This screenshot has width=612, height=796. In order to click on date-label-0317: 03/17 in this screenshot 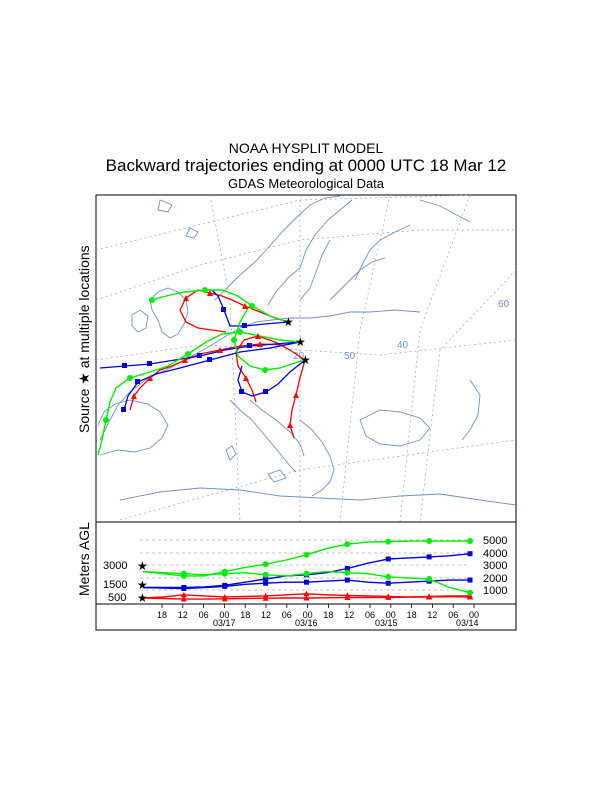, I will do `click(224, 623)`.